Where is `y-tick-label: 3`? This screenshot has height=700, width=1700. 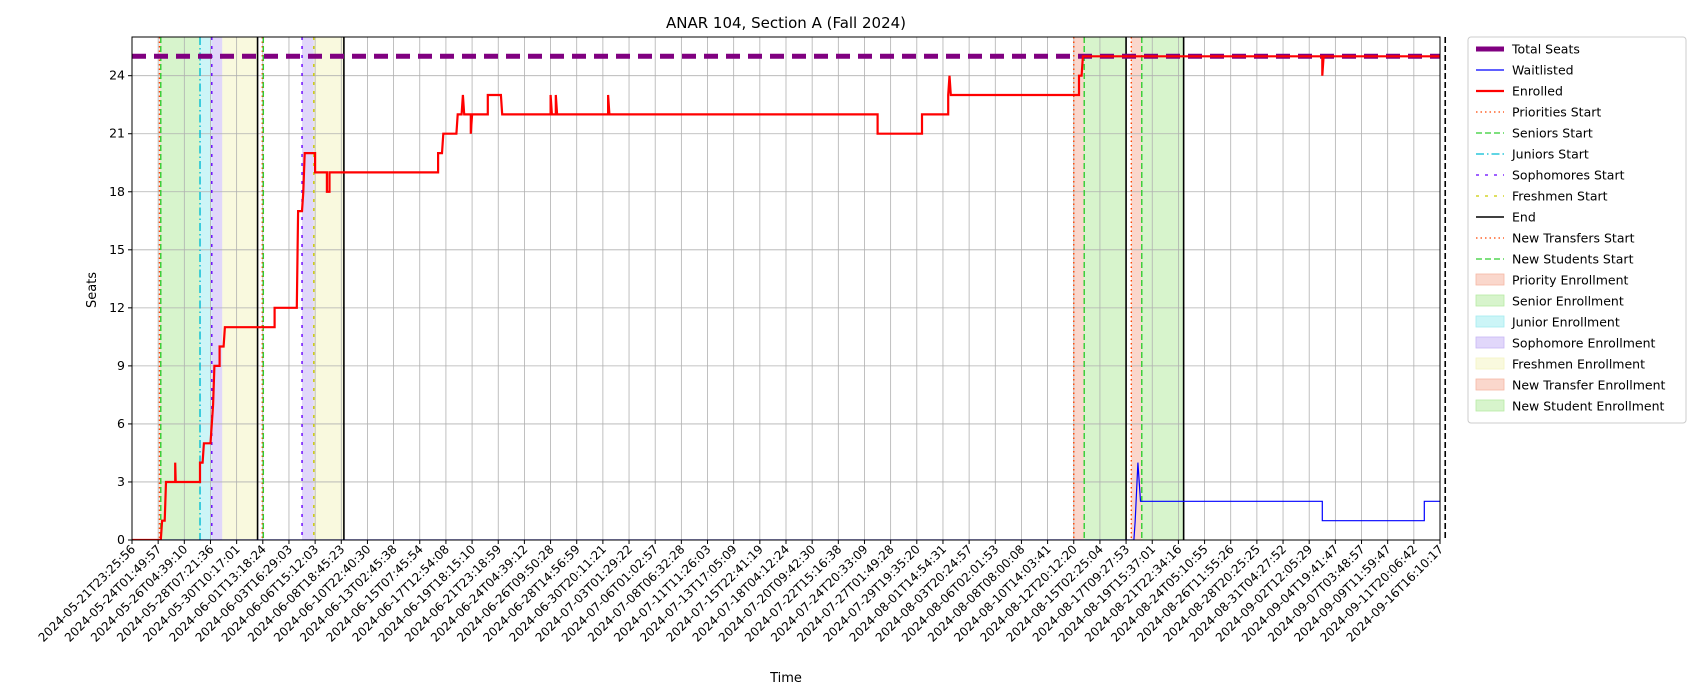
y-tick-label: 3 is located at coordinates (121, 481).